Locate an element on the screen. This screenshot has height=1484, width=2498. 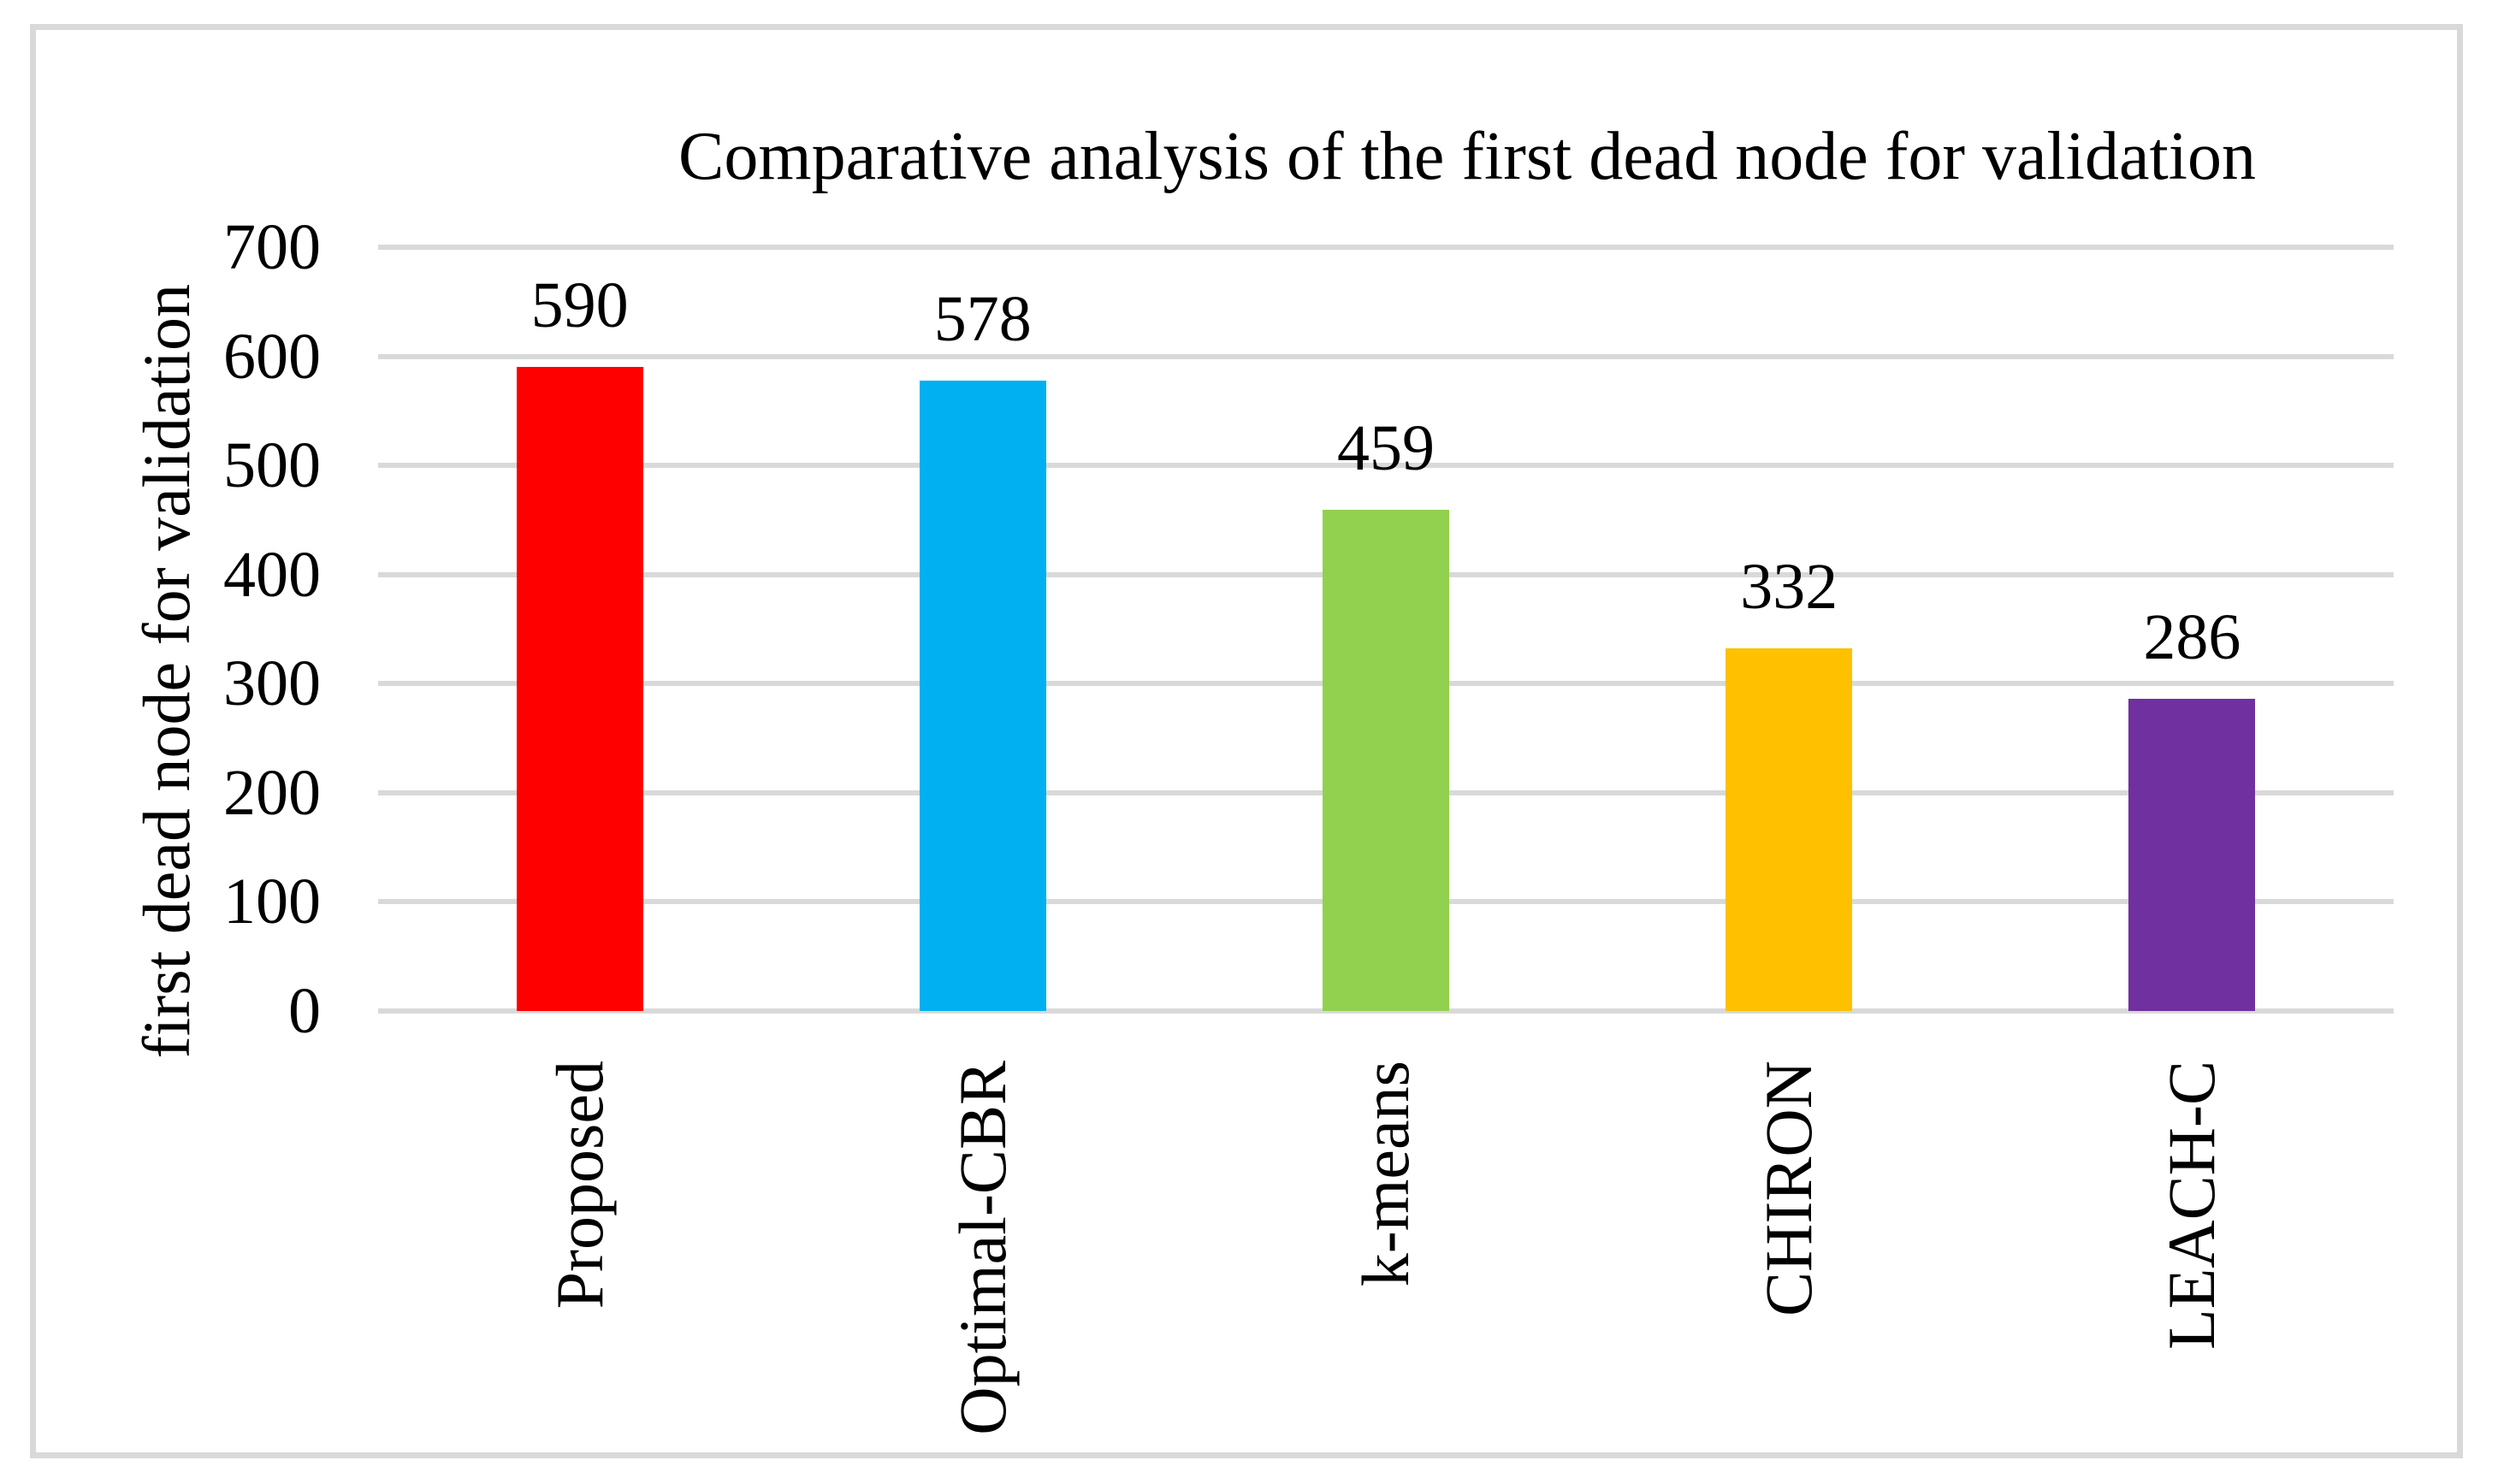
y-tick-label-700: 700 is located at coordinates (272, 247).